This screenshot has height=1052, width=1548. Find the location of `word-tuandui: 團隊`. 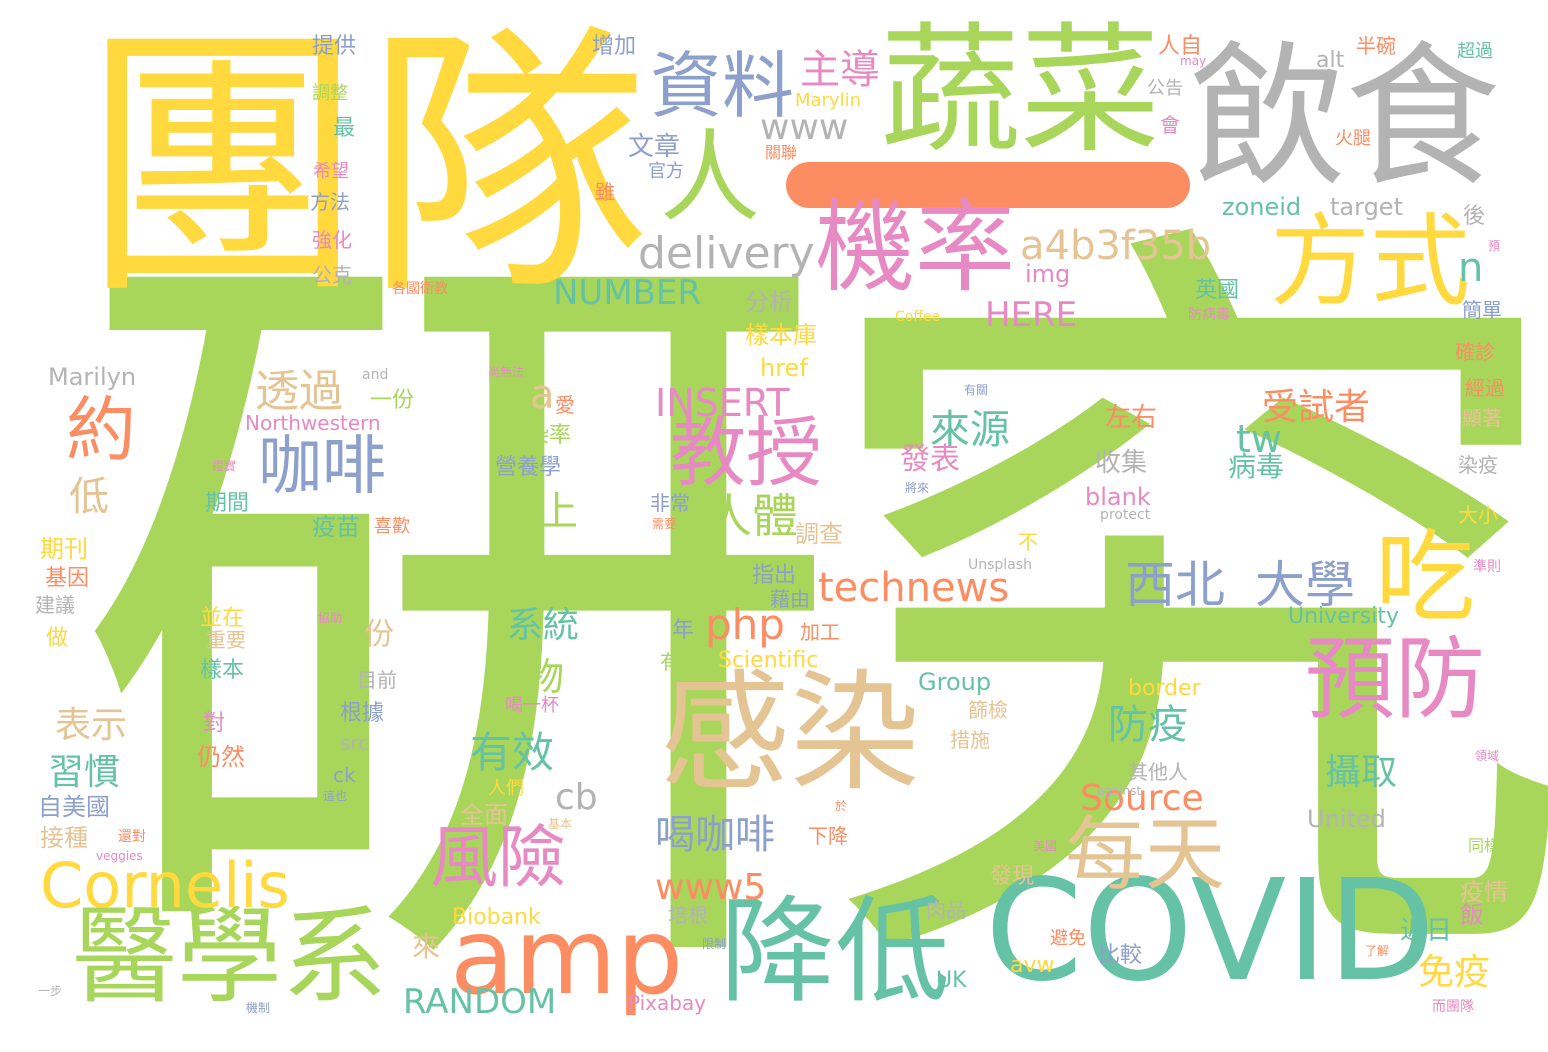

word-tuandui: 團隊 is located at coordinates (365, 167).